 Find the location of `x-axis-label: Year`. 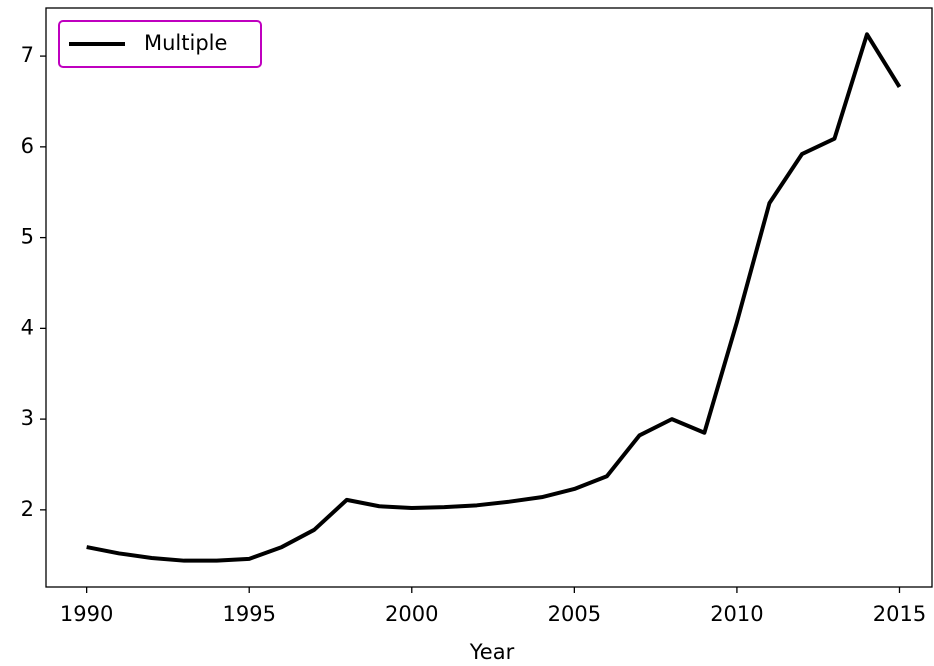

x-axis-label: Year is located at coordinates (492, 652).